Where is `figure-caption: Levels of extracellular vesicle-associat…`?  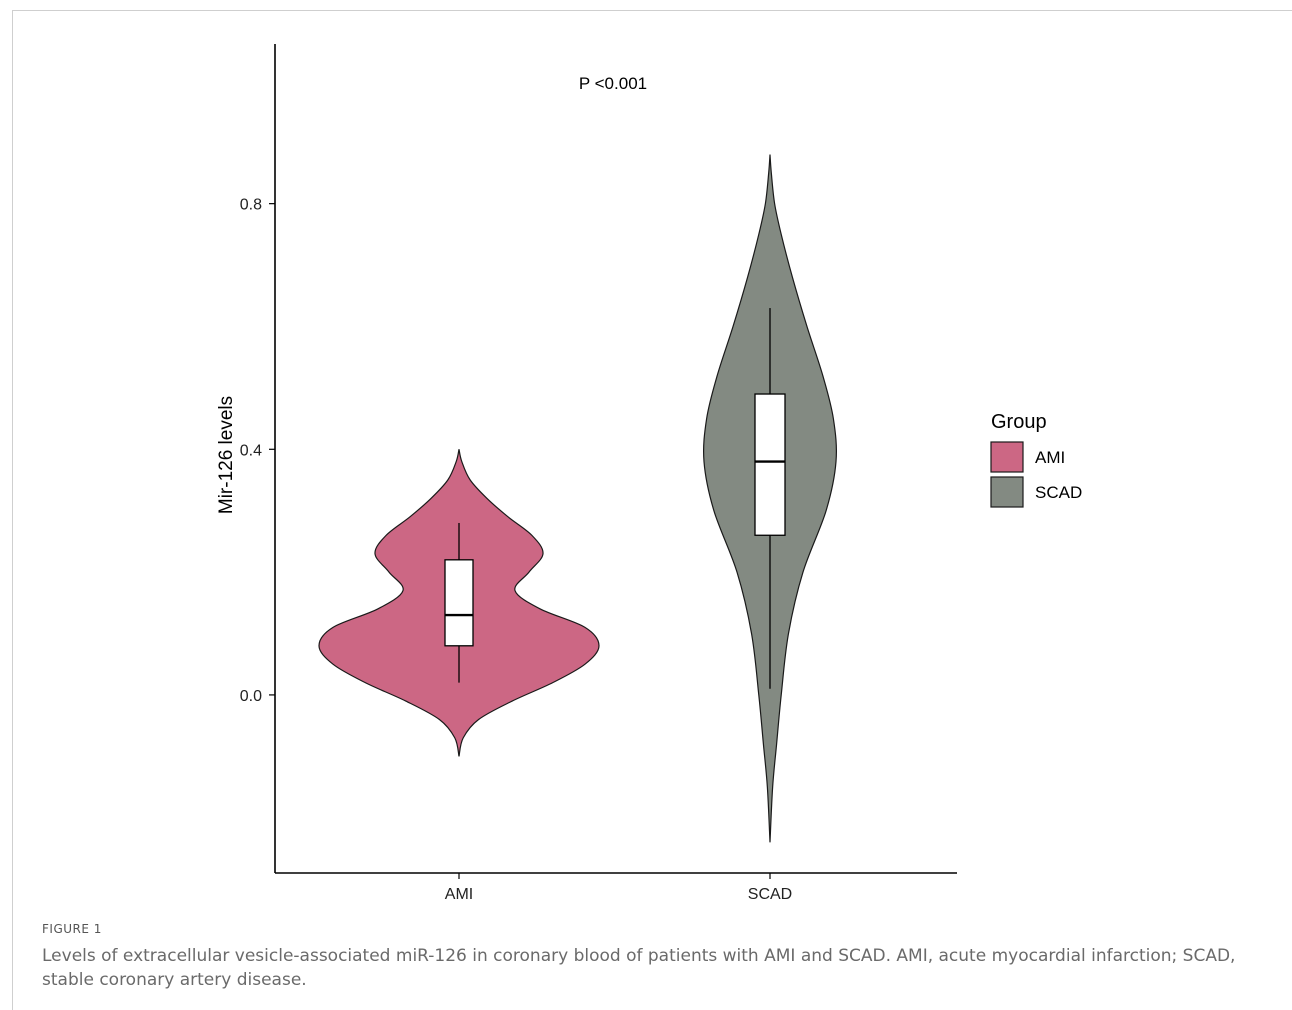
figure-caption: Levels of extracellular vesicle-associat… is located at coordinates (639, 968).